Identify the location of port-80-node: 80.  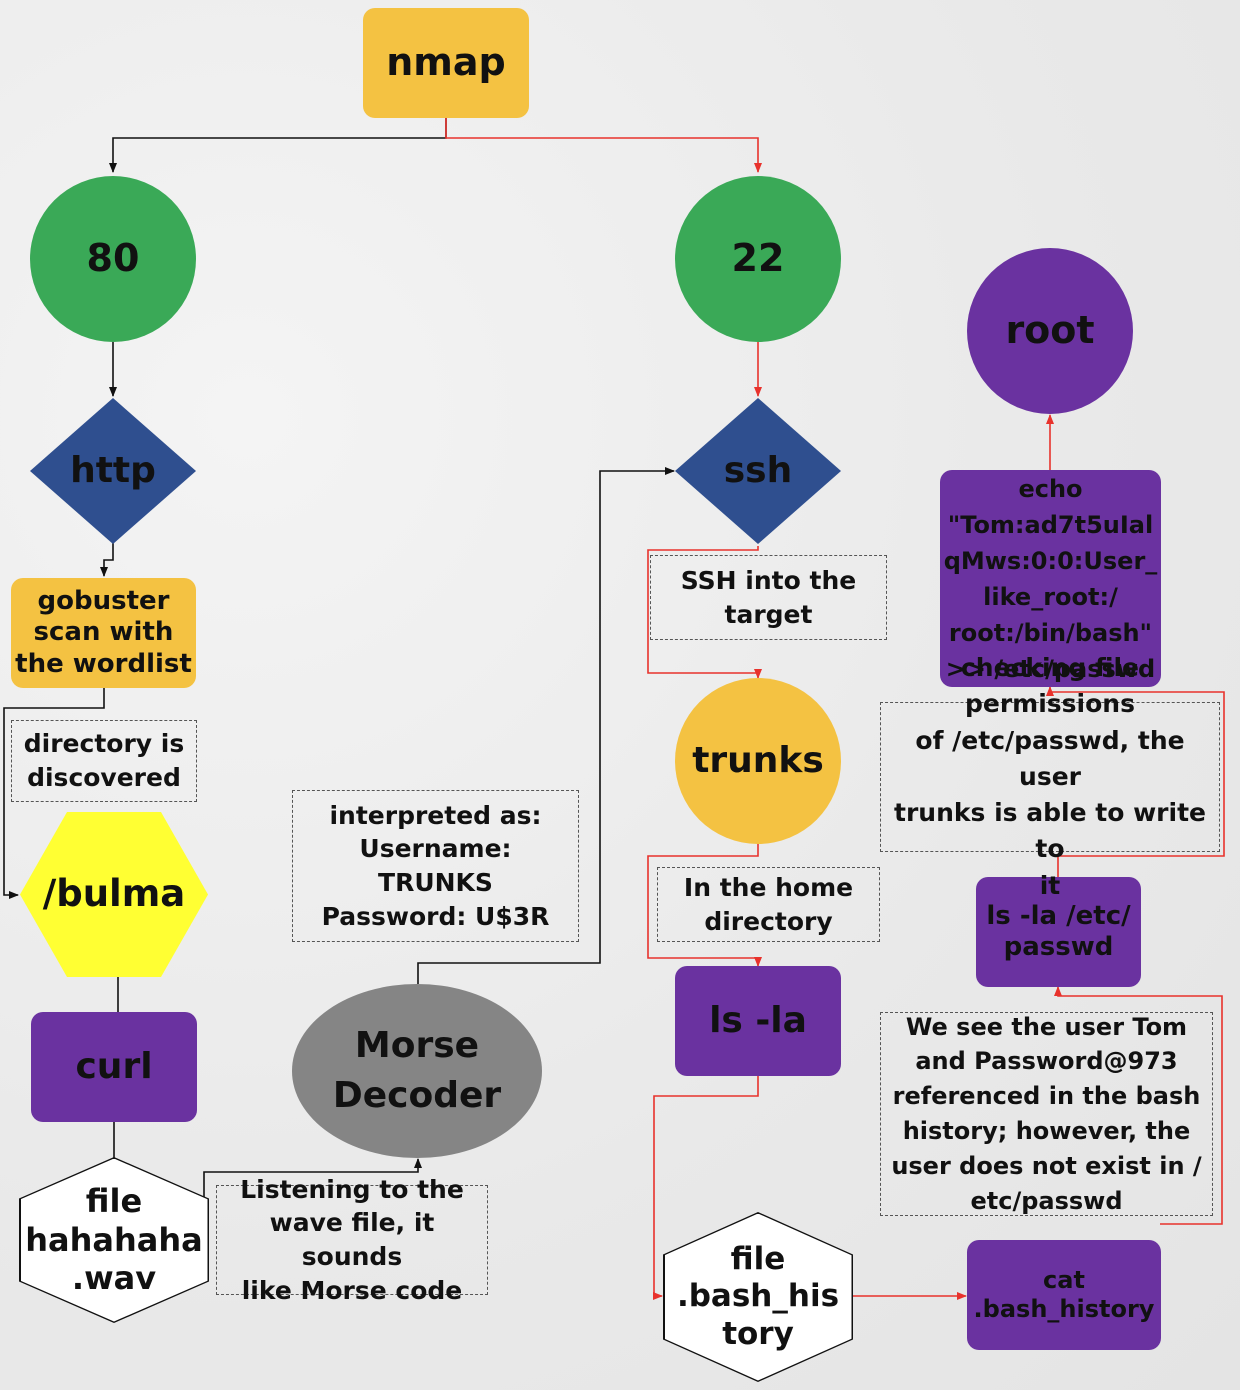
(113, 259).